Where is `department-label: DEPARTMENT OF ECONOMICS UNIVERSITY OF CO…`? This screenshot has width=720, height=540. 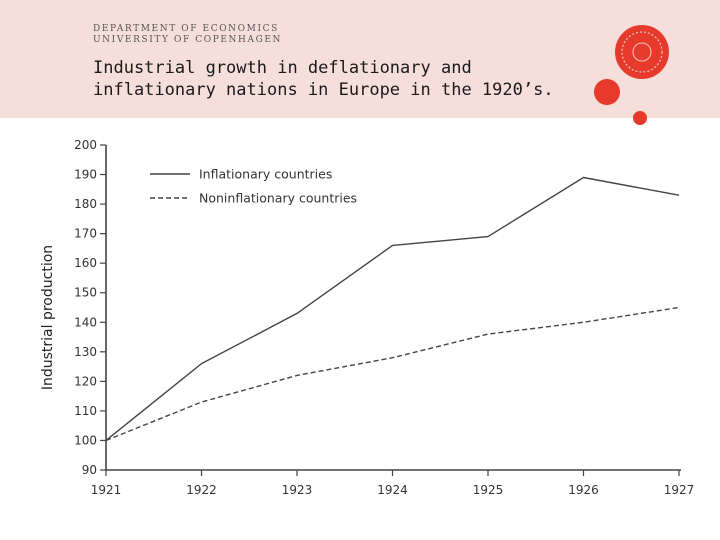 department-label: DEPARTMENT OF ECONOMICS UNIVERSITY OF CO… is located at coordinates (187, 35).